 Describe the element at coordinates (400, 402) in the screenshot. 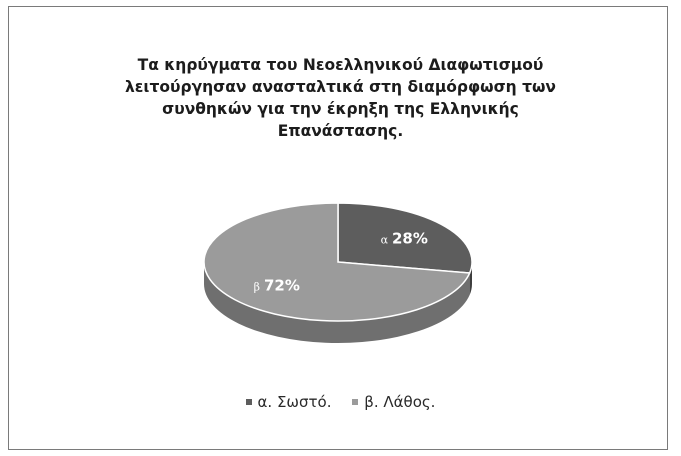

I see `legend-label-b: β. Λάθος.` at that location.